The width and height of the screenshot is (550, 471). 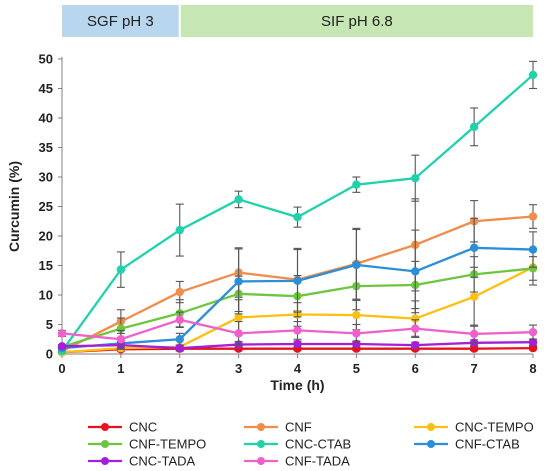 I want to click on legend-label: CNC-TEMPO, so click(x=494, y=427).